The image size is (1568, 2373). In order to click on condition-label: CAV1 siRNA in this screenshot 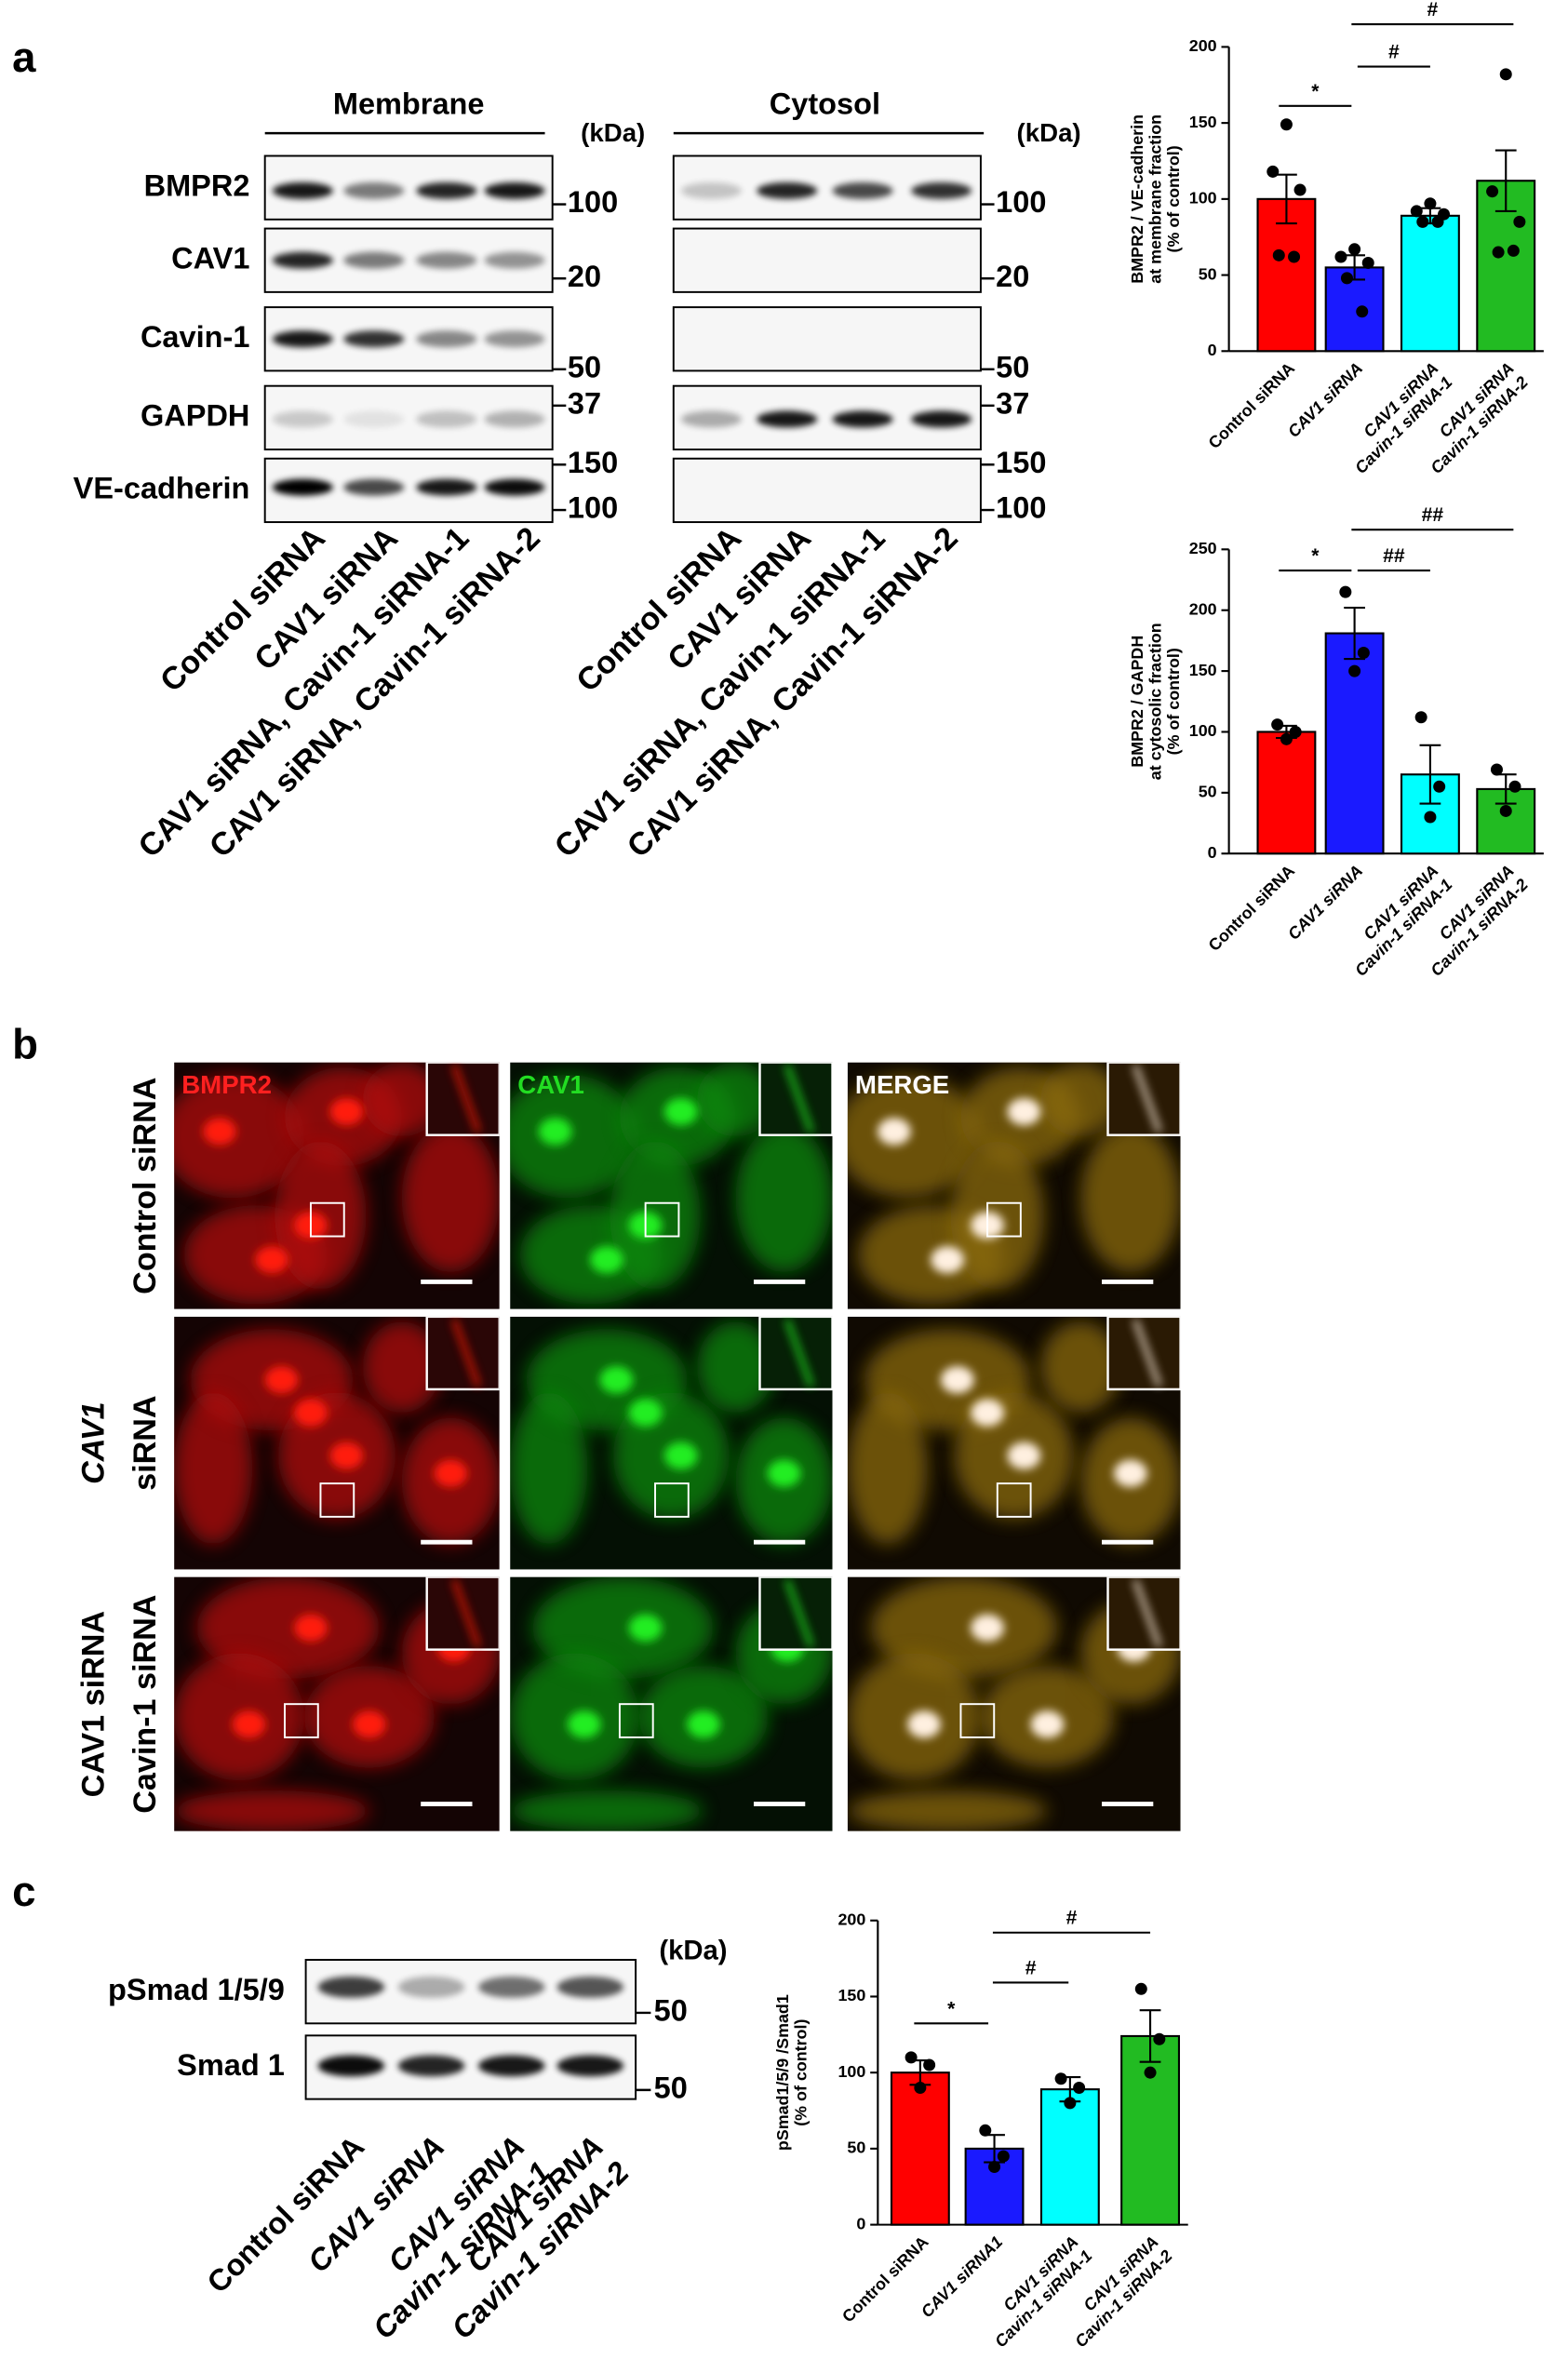, I will do `click(94, 1704)`.